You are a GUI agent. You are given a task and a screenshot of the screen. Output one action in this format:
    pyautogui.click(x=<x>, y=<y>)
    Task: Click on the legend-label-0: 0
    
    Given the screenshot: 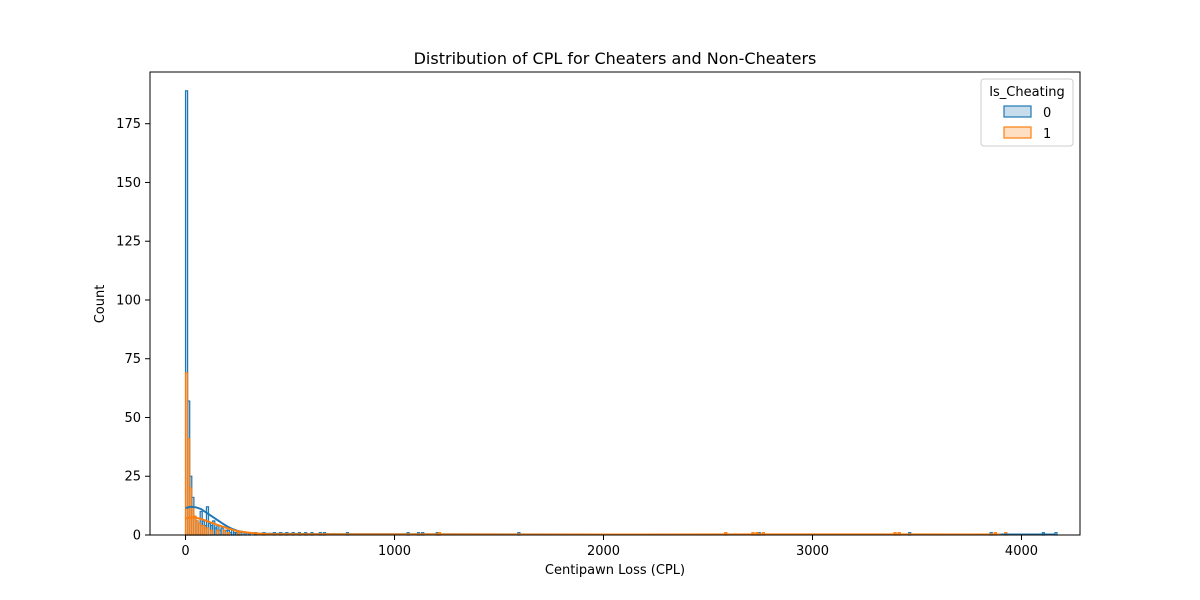 What is the action you would take?
    pyautogui.click(x=1047, y=113)
    